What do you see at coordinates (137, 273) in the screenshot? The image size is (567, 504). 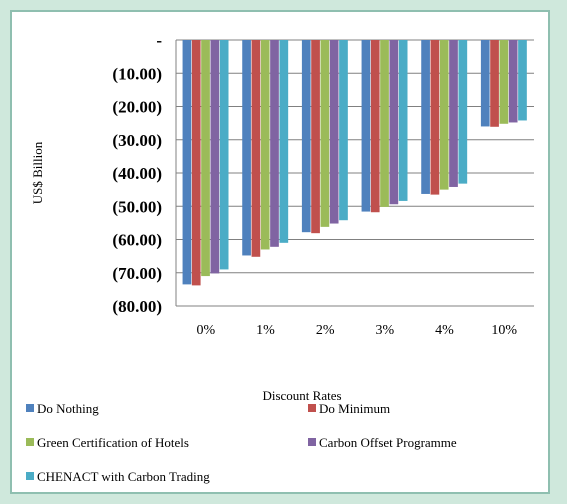 I see `y-tick-label: (70.00)` at bounding box center [137, 273].